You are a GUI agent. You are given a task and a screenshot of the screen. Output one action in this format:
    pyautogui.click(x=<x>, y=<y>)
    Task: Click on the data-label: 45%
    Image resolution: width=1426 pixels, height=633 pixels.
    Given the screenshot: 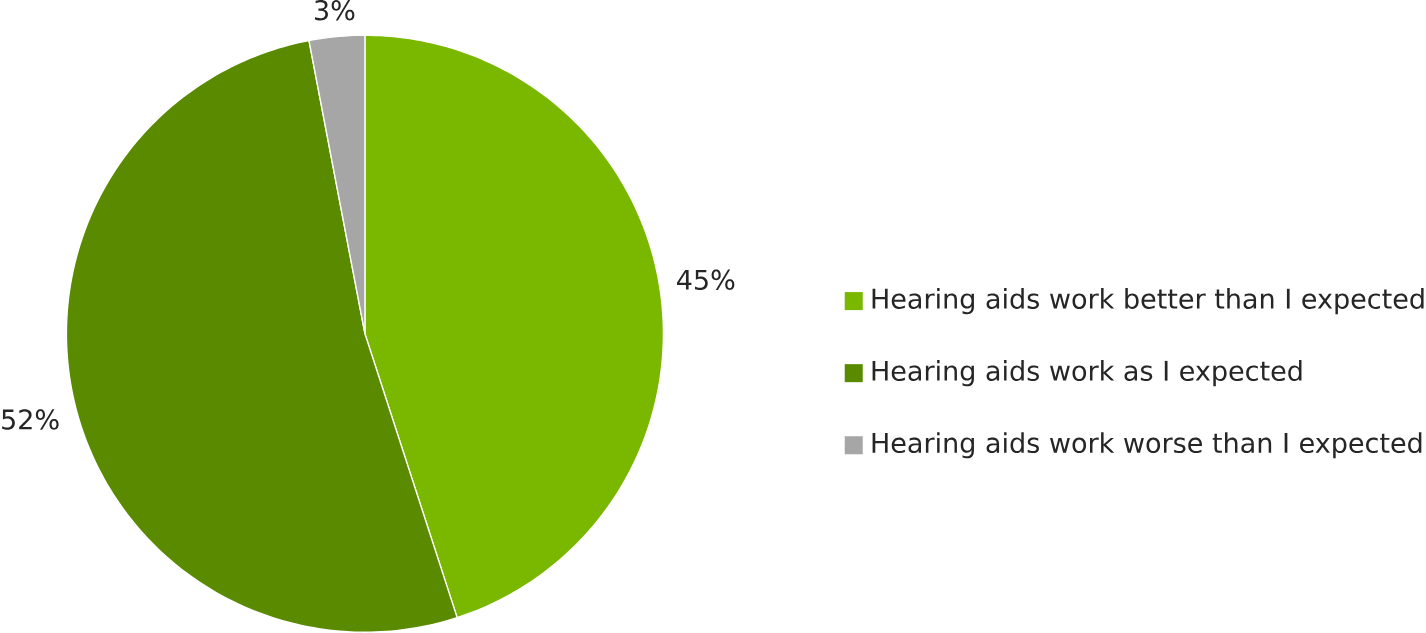 What is the action you would take?
    pyautogui.click(x=706, y=280)
    